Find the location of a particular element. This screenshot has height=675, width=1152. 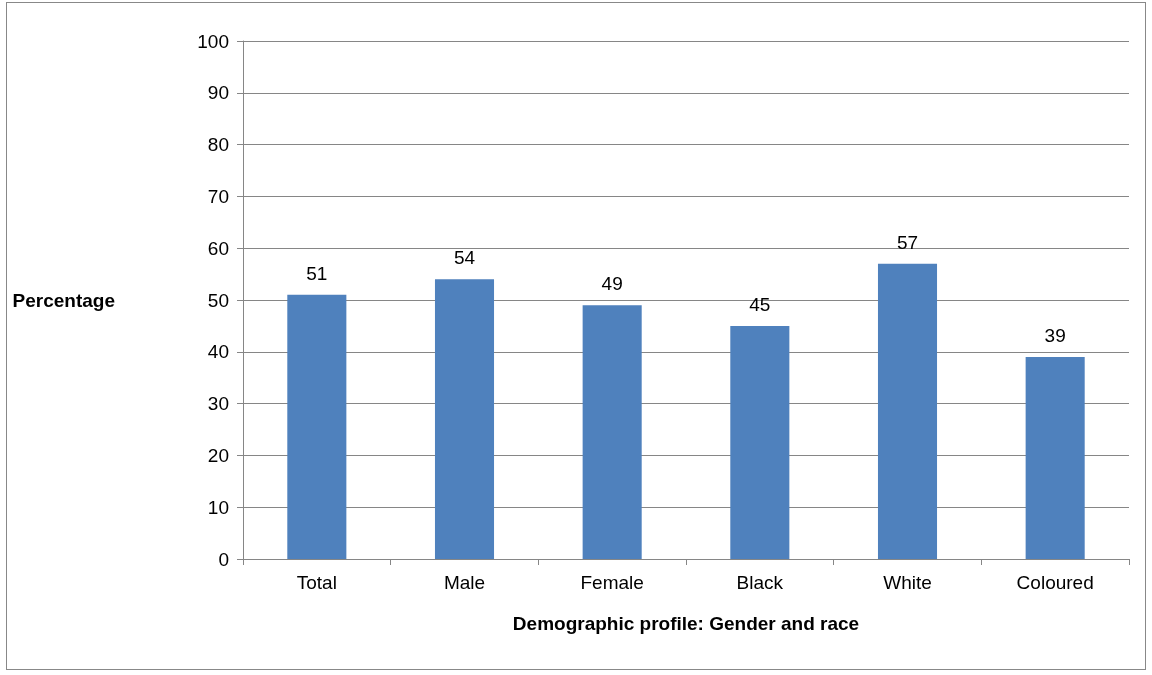

data-label: 57 is located at coordinates (907, 242).